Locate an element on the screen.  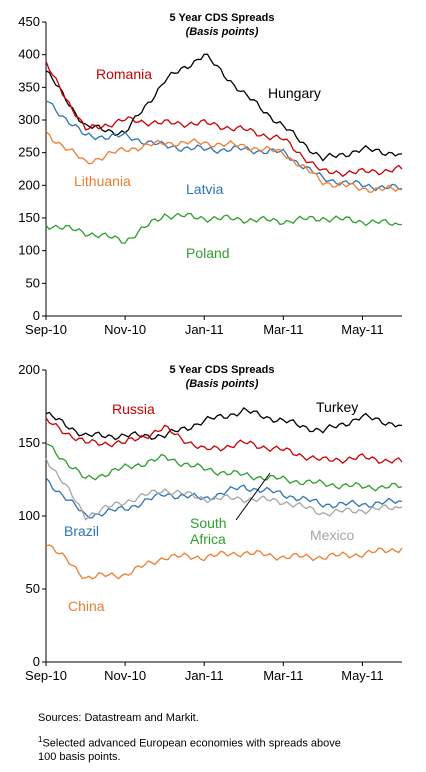
series-line-romania is located at coordinates (224, 119).